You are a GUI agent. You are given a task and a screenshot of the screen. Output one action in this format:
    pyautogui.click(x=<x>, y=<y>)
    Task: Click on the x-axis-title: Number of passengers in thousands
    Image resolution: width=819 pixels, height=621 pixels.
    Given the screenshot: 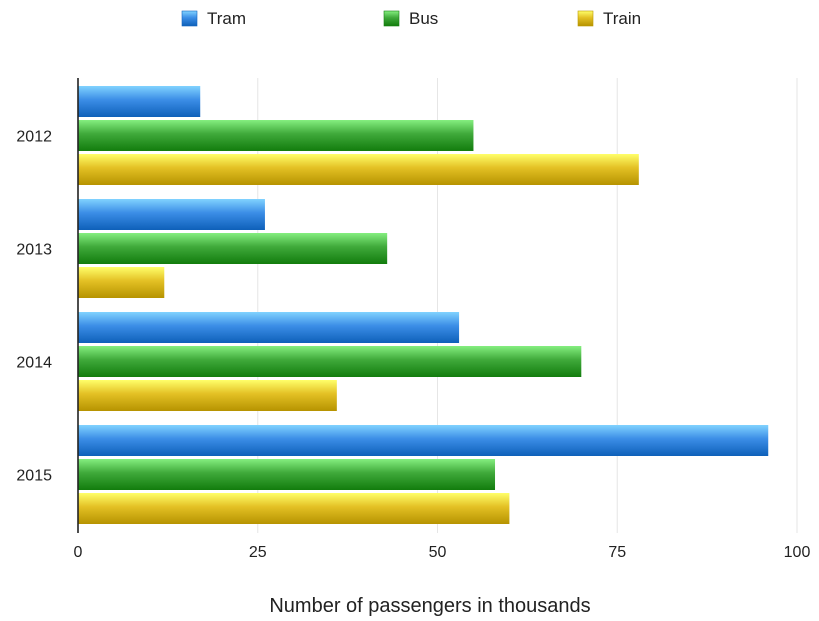 What is the action you would take?
    pyautogui.click(x=429, y=606)
    